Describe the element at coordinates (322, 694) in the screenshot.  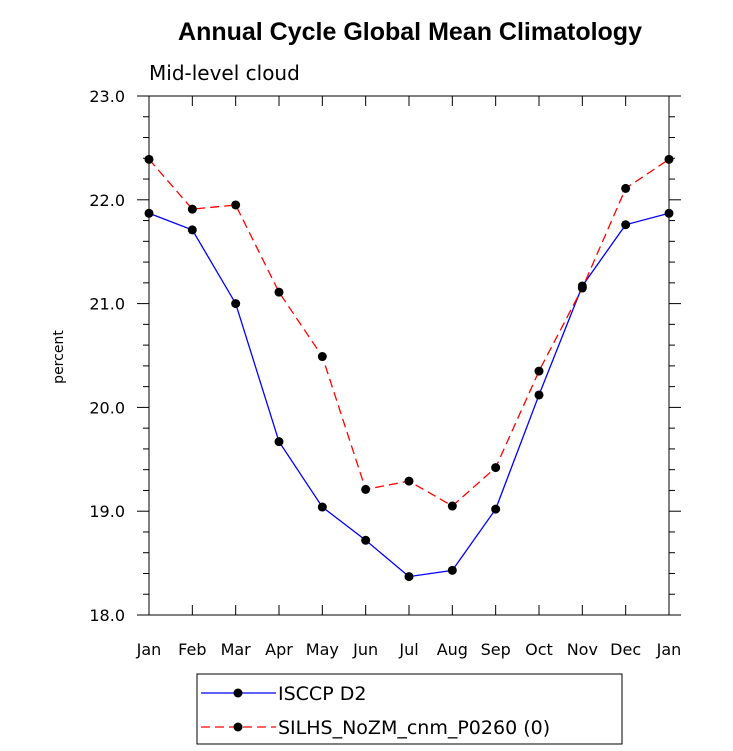
I see `legend-label: ISCCP D2` at that location.